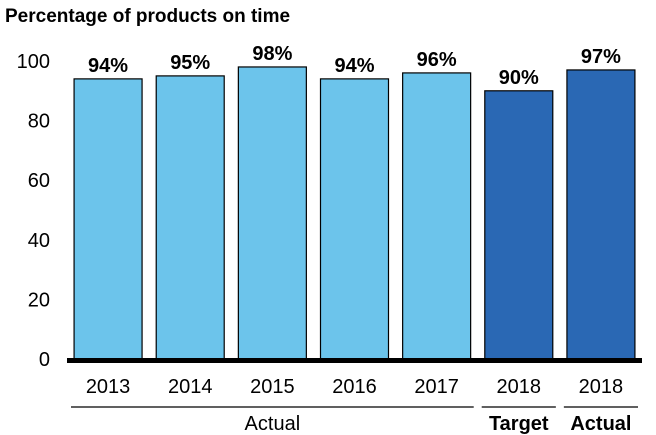  I want to click on category-groups: Actual Target Actual, so click(354, 420).